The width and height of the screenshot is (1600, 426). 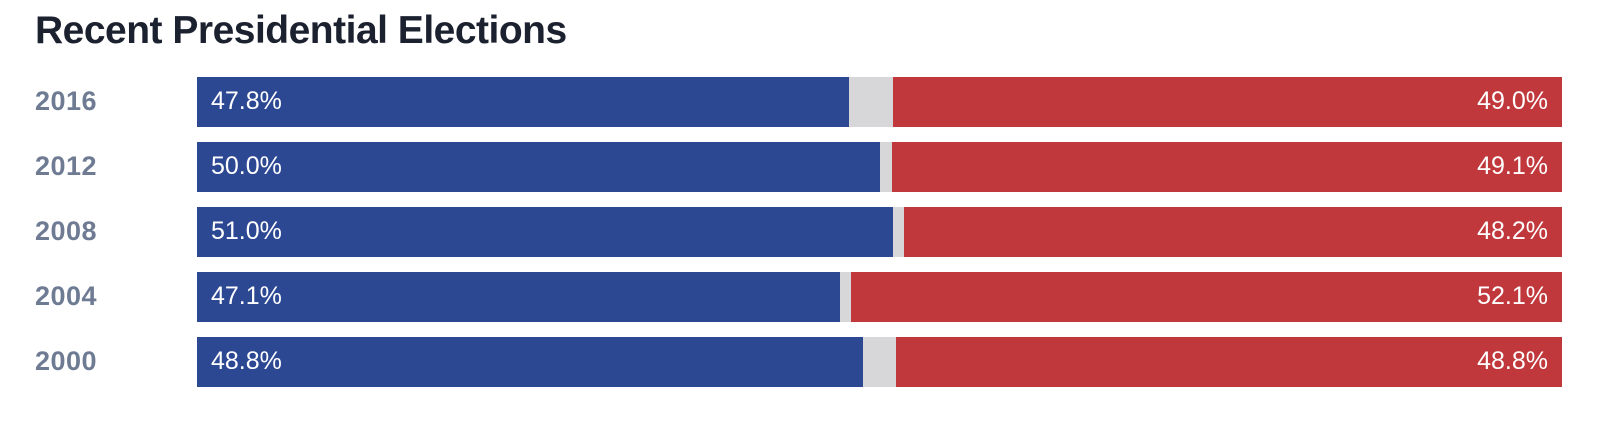 What do you see at coordinates (246, 296) in the screenshot?
I see `democratic-value-label: 47.1%` at bounding box center [246, 296].